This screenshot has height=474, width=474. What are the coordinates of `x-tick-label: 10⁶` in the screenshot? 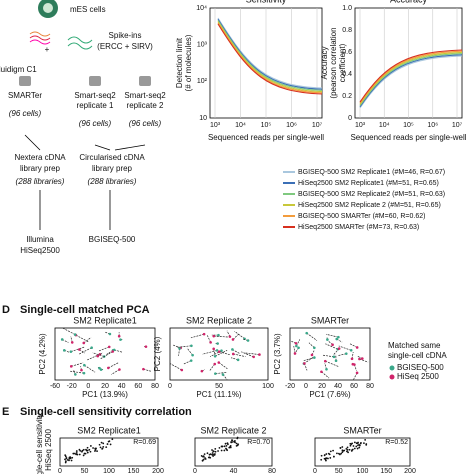 It's located at (291, 125).